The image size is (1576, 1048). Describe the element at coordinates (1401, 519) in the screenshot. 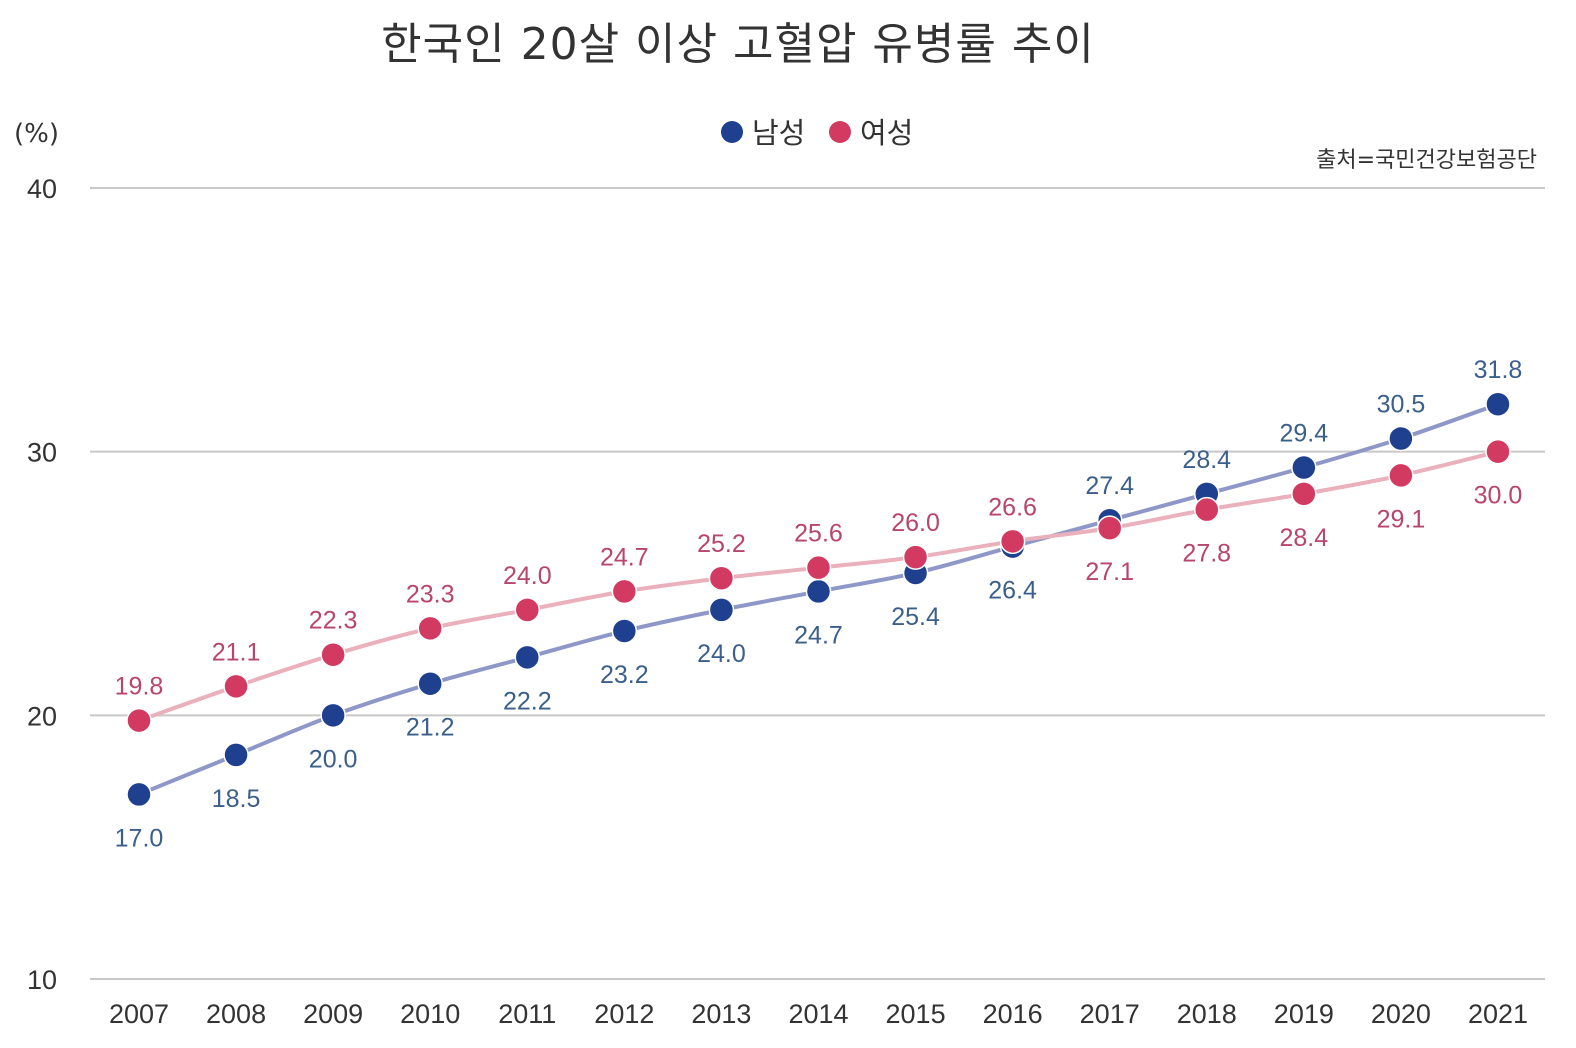

I see `data-label-female: 29.1` at that location.